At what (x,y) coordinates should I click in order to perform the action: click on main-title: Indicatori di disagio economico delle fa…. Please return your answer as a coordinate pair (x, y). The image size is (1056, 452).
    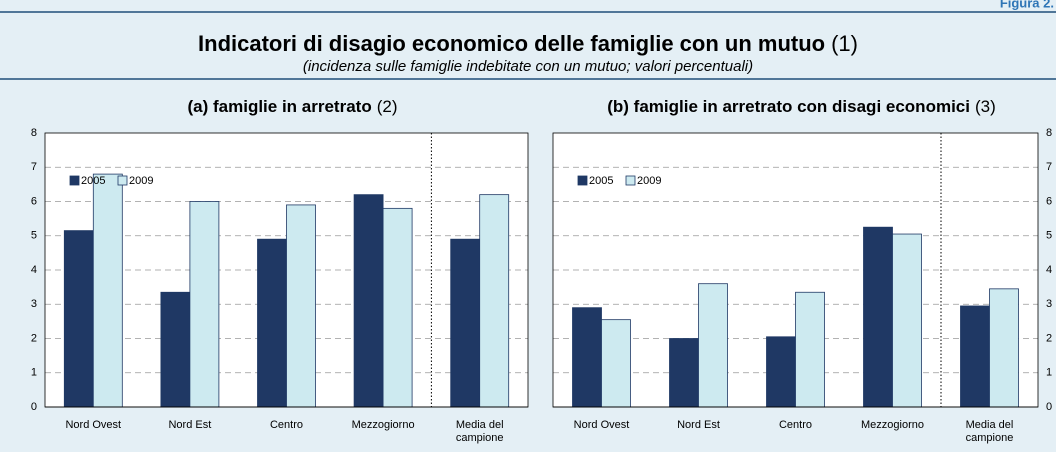
    Looking at the image, I should click on (528, 43).